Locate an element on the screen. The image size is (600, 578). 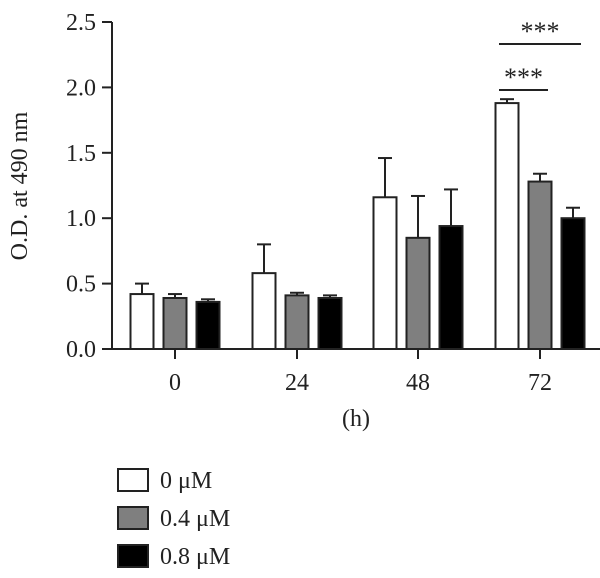
x-axis-label: (h) is located at coordinates (356, 419).